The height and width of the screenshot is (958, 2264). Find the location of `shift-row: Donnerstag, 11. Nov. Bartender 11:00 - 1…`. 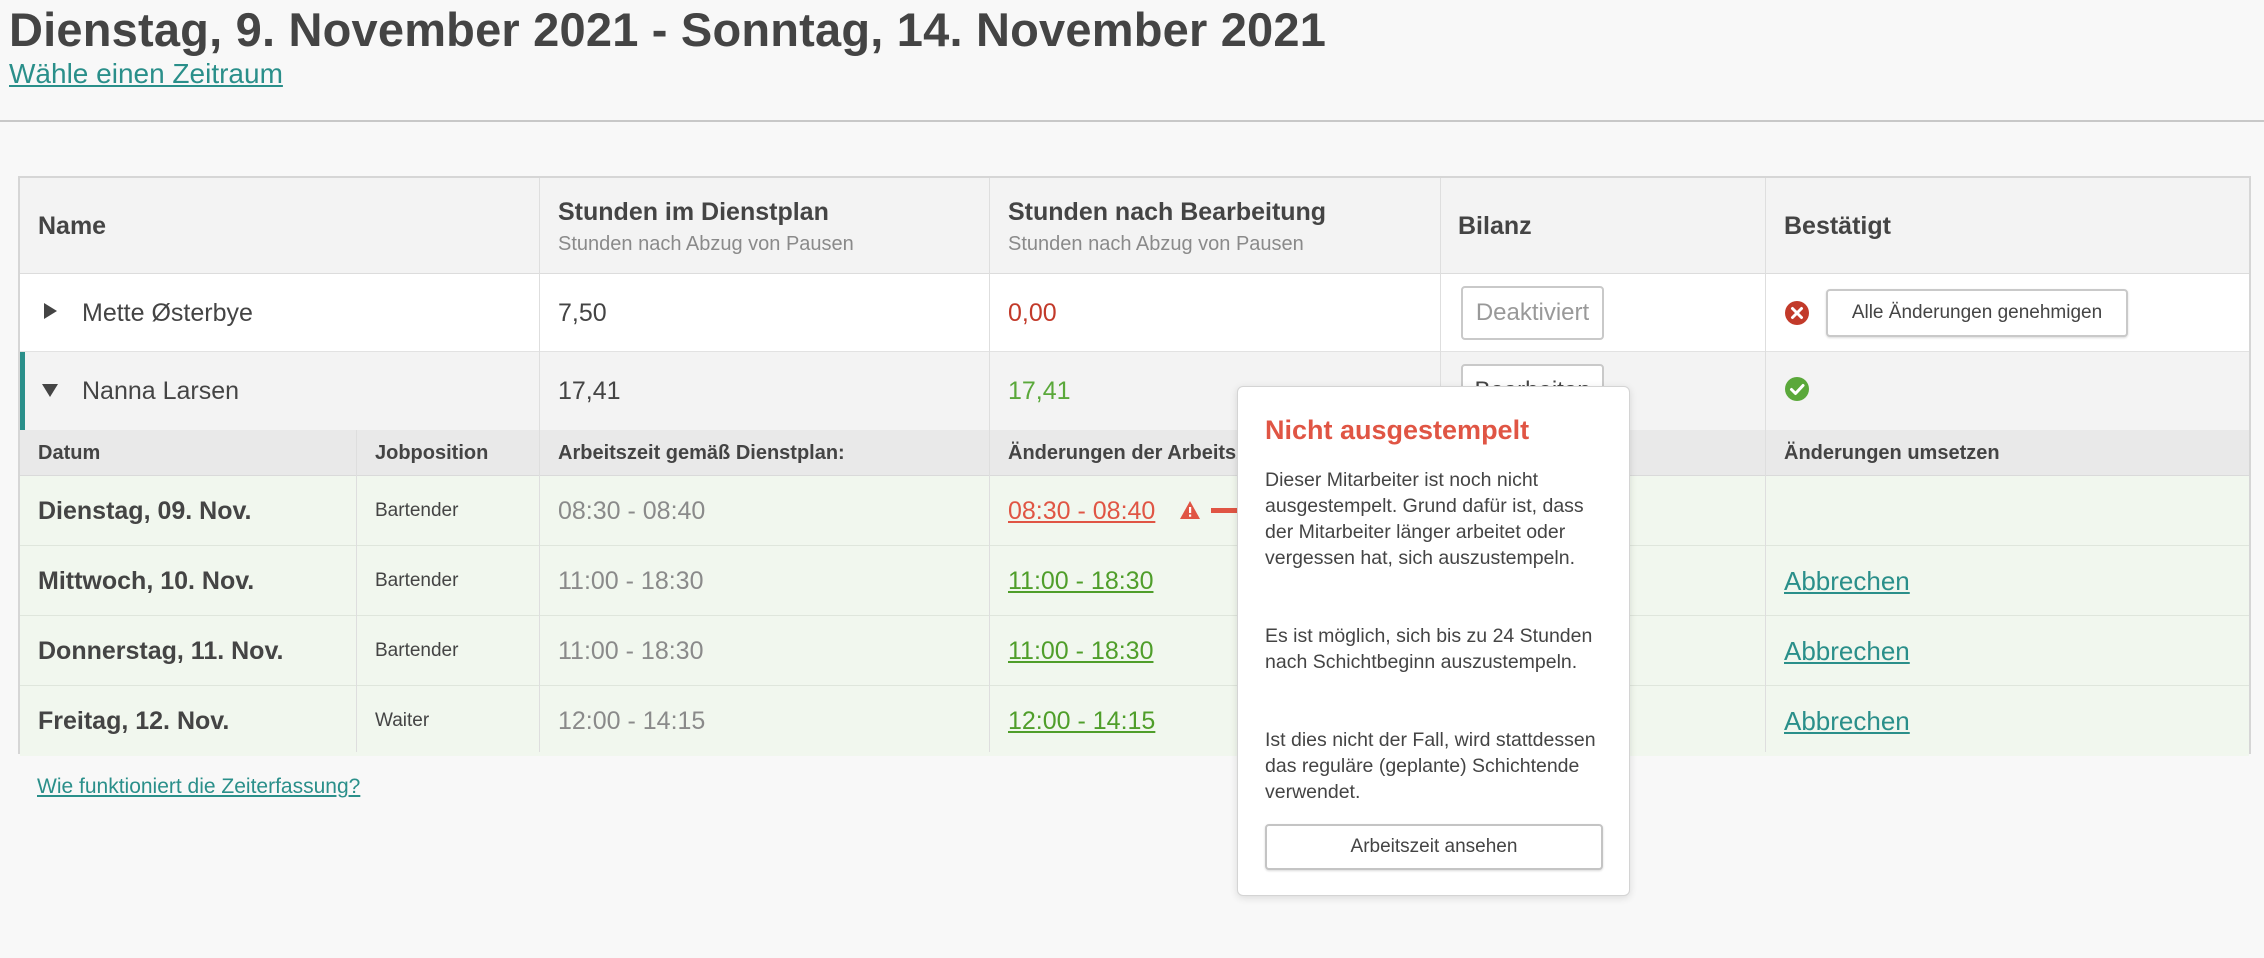

shift-row: Donnerstag, 11. Nov. Bartender 11:00 - 1… is located at coordinates (1134, 651).